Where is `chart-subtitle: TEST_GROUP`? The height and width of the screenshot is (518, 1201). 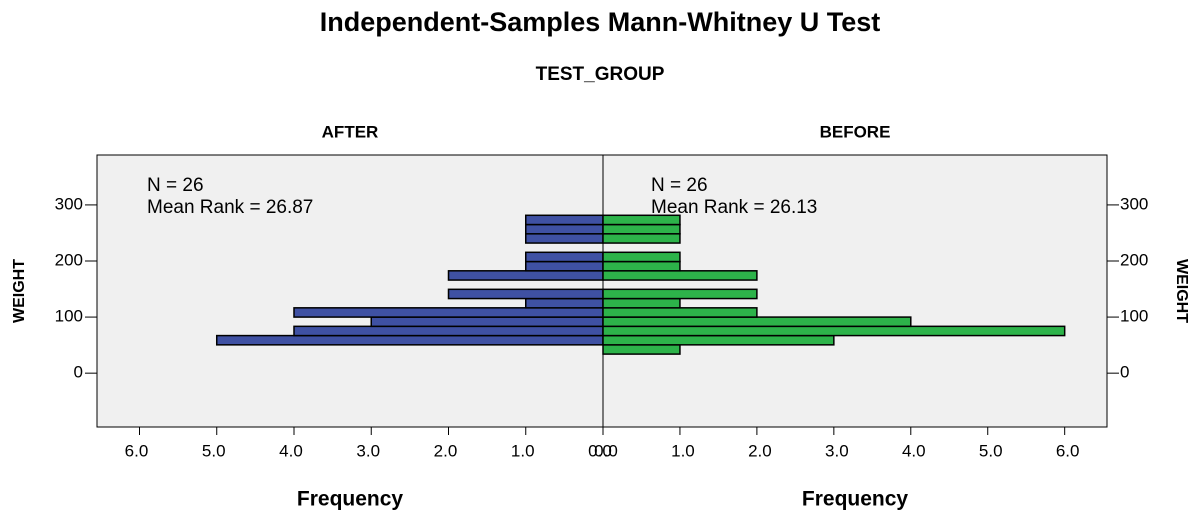 chart-subtitle: TEST_GROUP is located at coordinates (600, 74).